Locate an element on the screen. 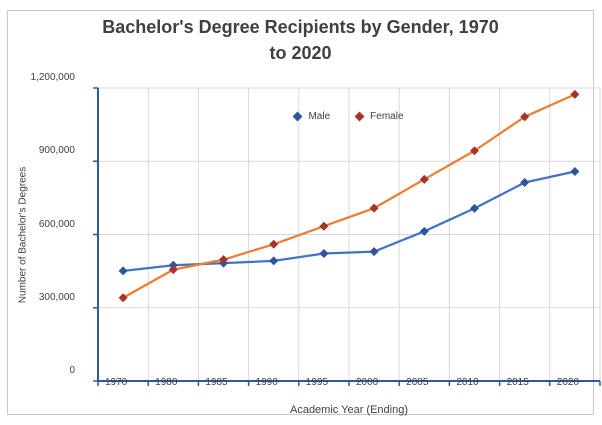 This screenshot has width=602, height=425. x-tick-label: 1980 is located at coordinates (166, 382).